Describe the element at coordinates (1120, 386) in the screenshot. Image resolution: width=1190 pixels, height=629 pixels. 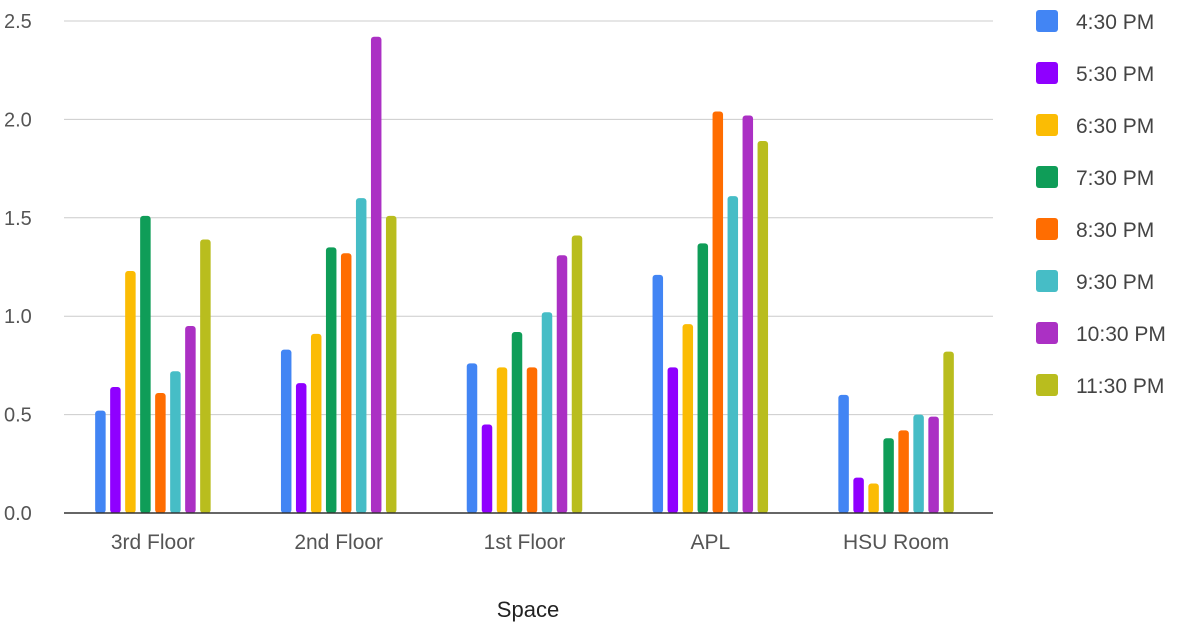
I see `legend-label: 11:30 PM` at that location.